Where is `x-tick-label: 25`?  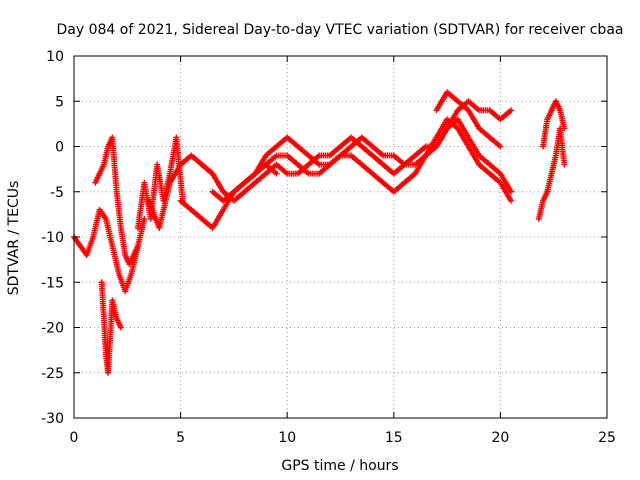 x-tick-label: 25 is located at coordinates (607, 438).